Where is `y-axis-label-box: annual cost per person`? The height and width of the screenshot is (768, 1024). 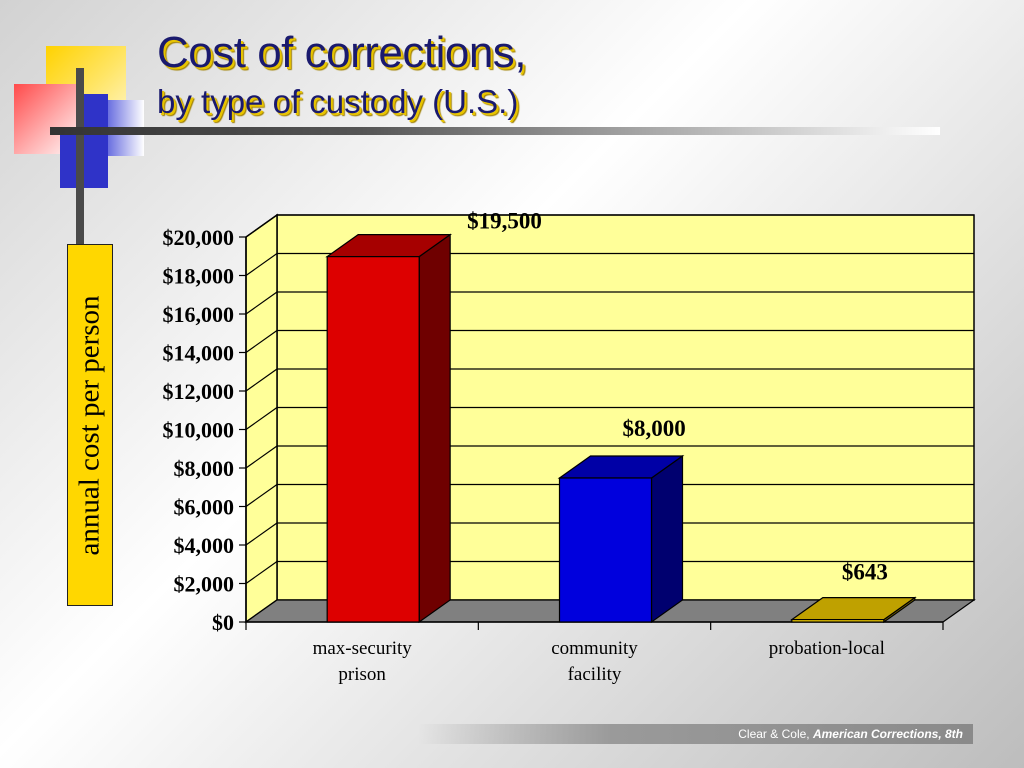 y-axis-label-box: annual cost per person is located at coordinates (90, 425).